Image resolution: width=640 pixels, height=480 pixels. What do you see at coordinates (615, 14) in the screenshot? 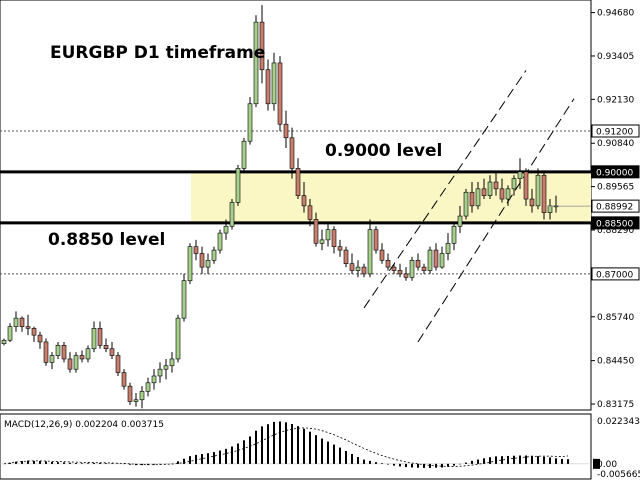
I see `price-tick-label: 0.94680` at bounding box center [615, 14].